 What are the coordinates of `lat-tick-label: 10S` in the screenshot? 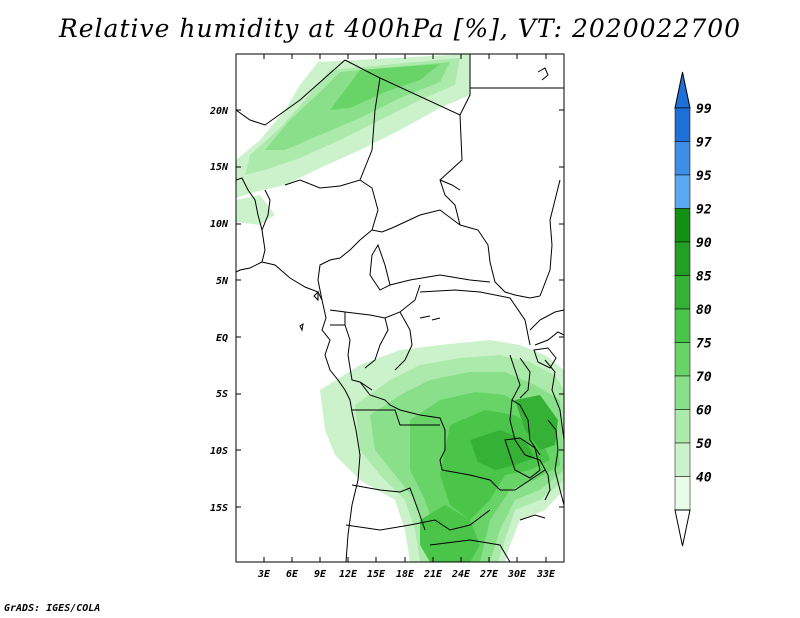 It's located at (219, 451).